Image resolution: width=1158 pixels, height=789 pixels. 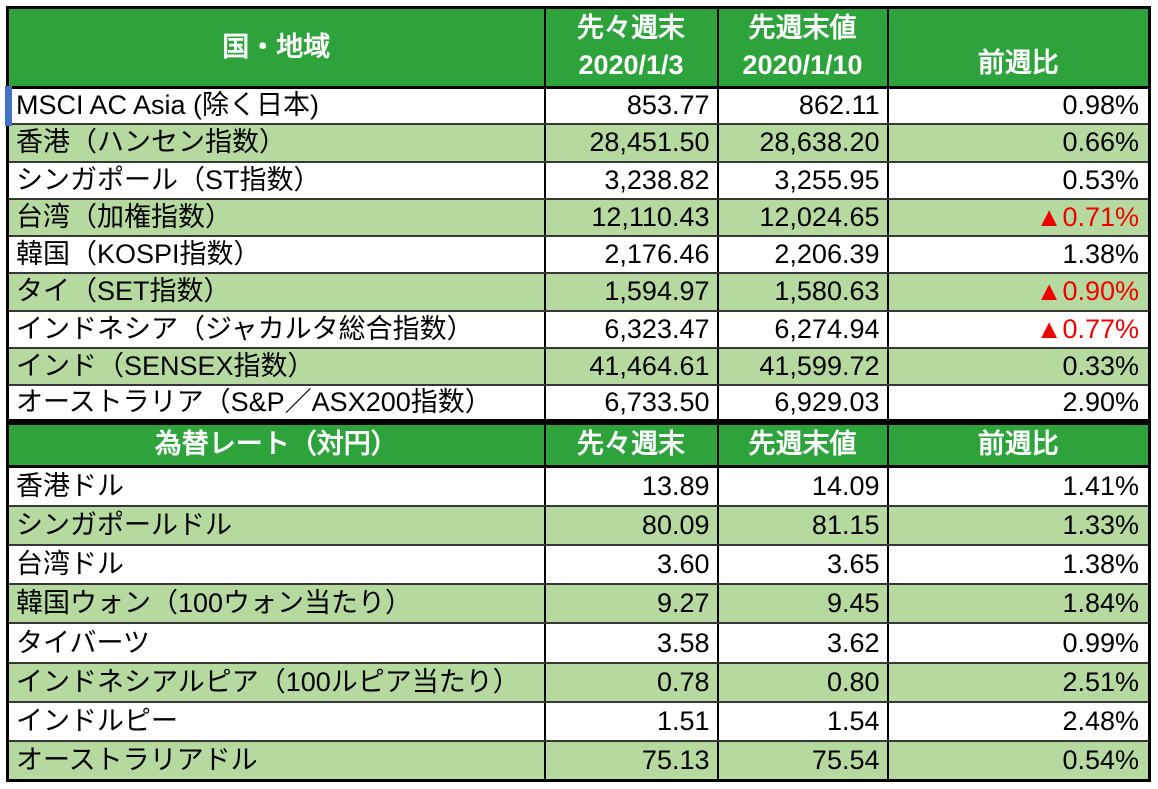 I want to click on change-cell: ▲0.90%, so click(x=1018, y=292).